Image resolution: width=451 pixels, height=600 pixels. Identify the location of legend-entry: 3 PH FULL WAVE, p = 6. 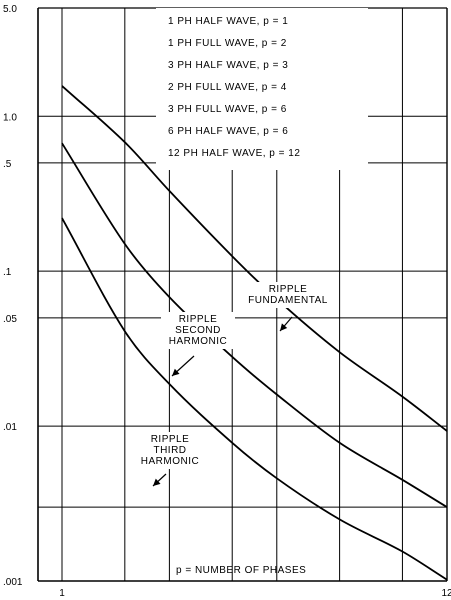
(227, 109).